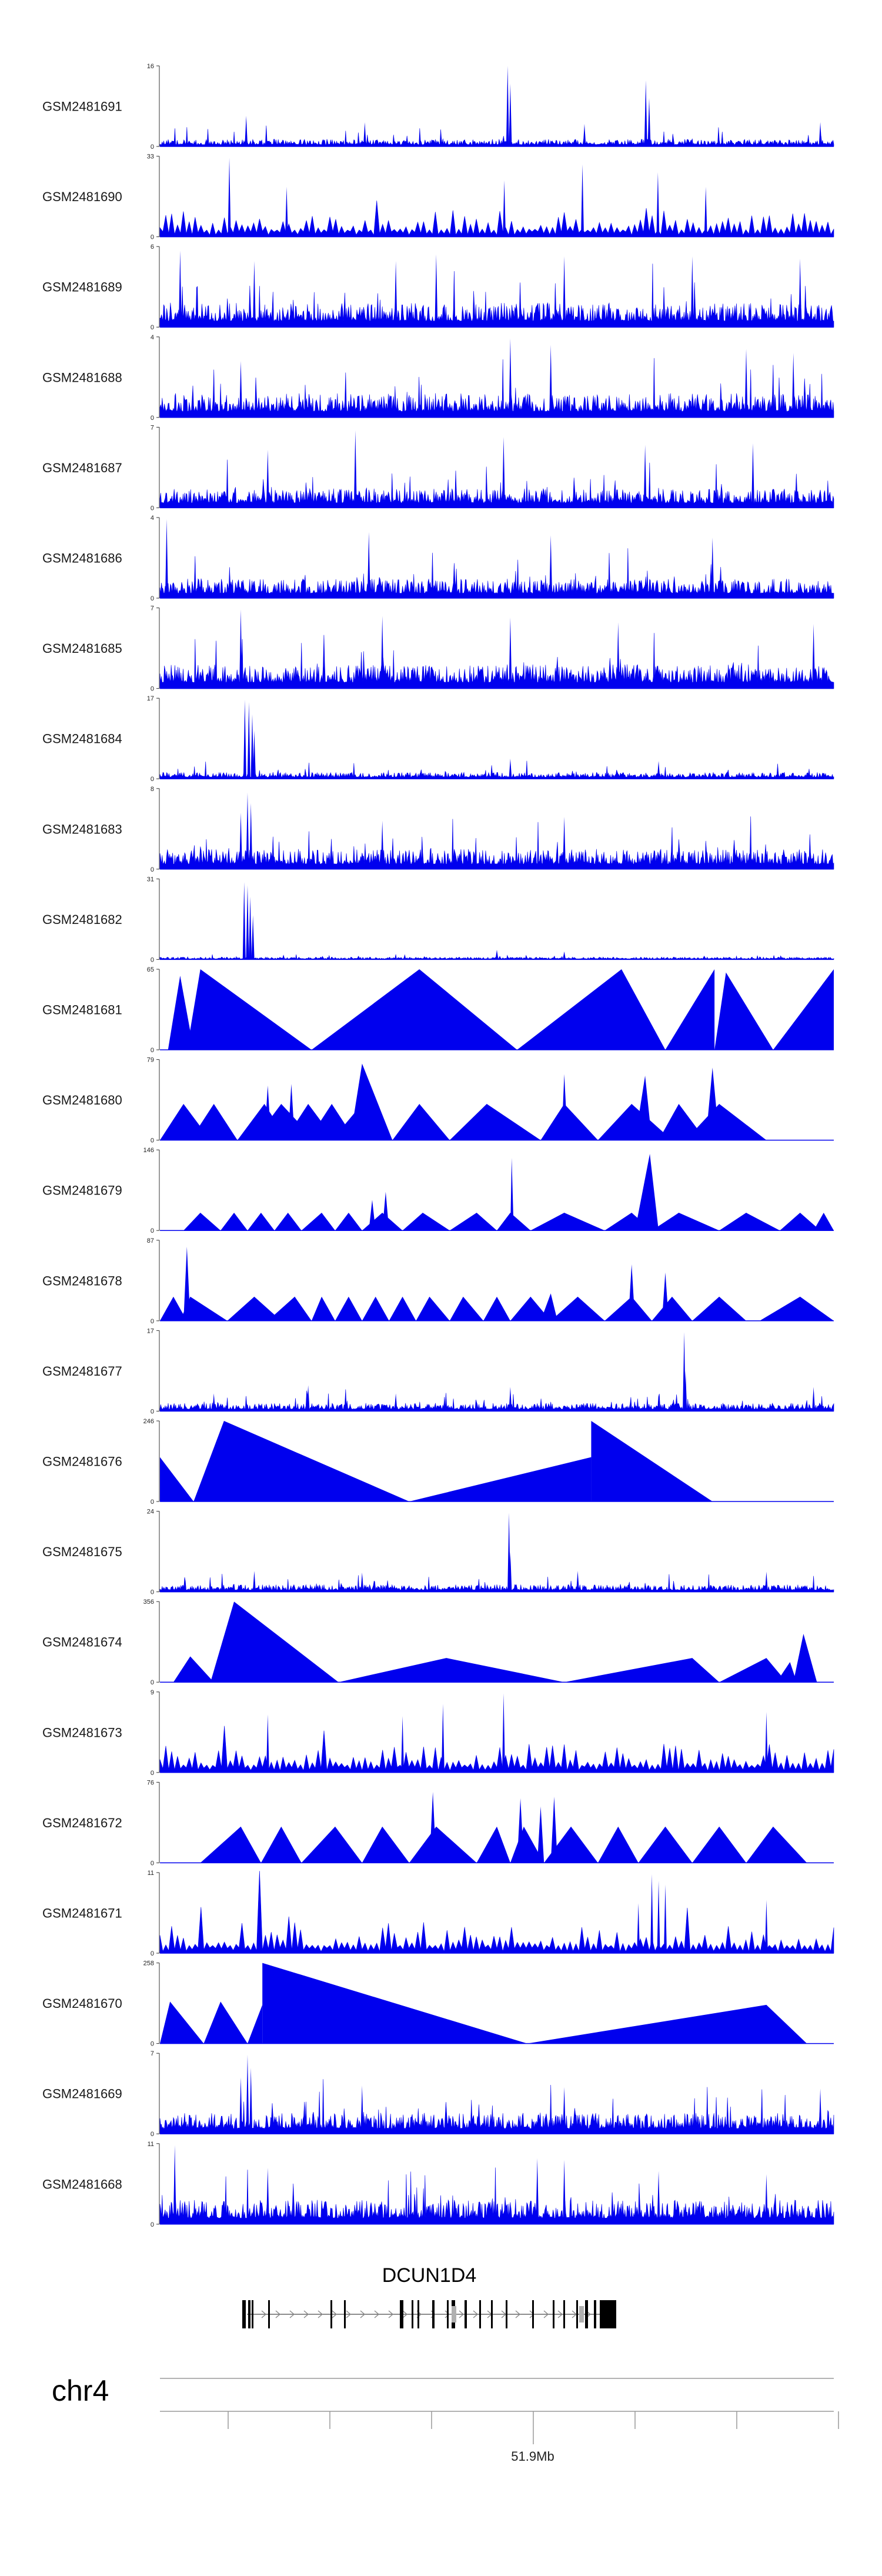  I want to click on track-label: GSM2481670, so click(82, 2003).